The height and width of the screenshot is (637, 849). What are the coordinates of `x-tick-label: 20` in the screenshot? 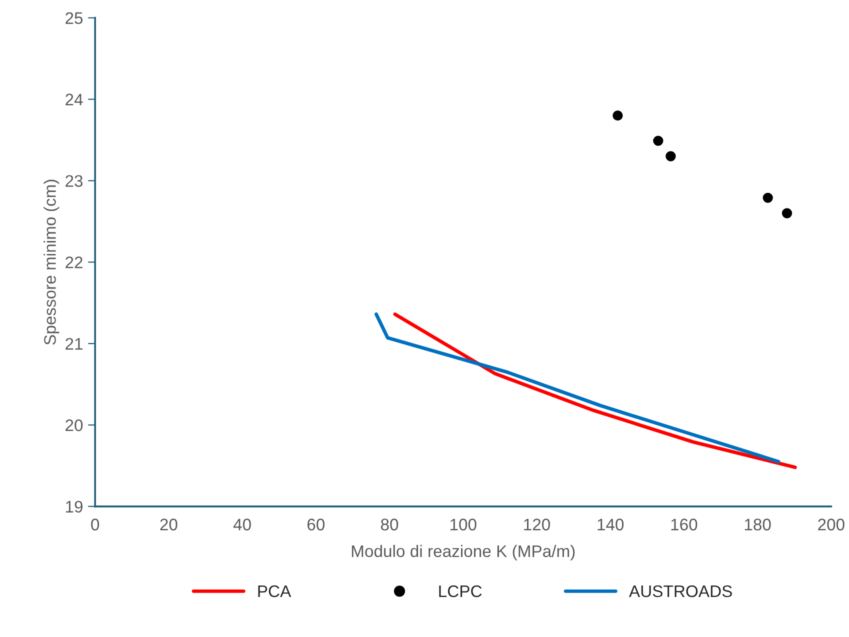 It's located at (169, 524).